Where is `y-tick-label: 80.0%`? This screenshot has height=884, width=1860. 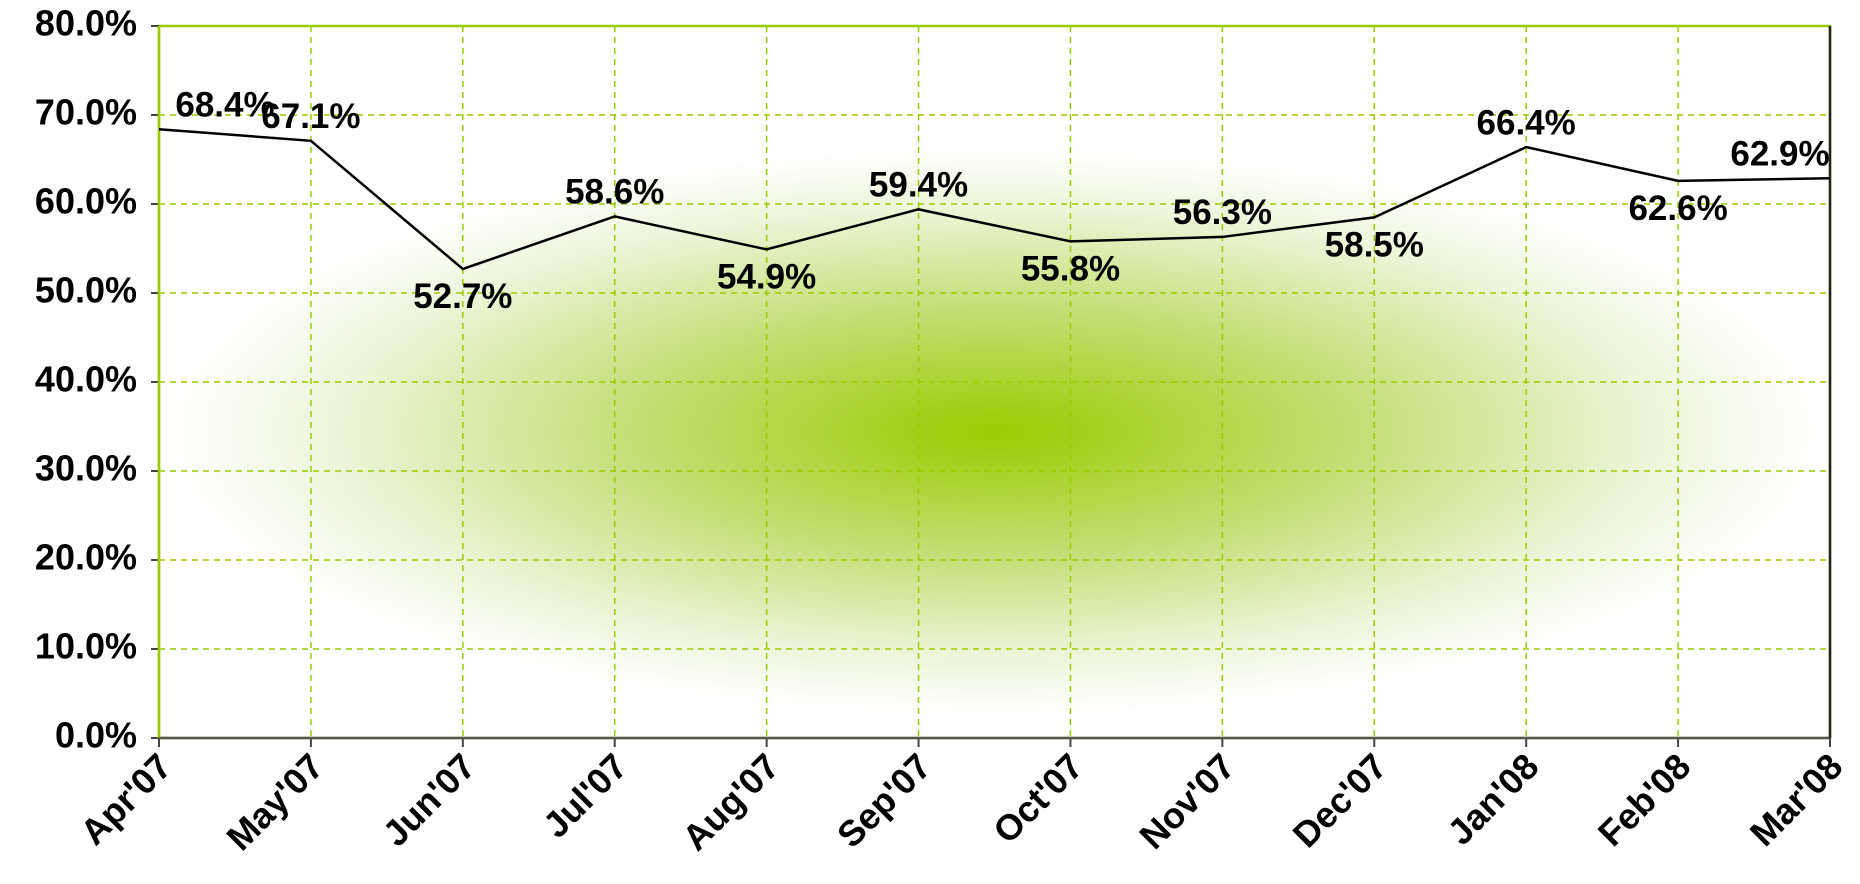 y-tick-label: 80.0% is located at coordinates (86, 23).